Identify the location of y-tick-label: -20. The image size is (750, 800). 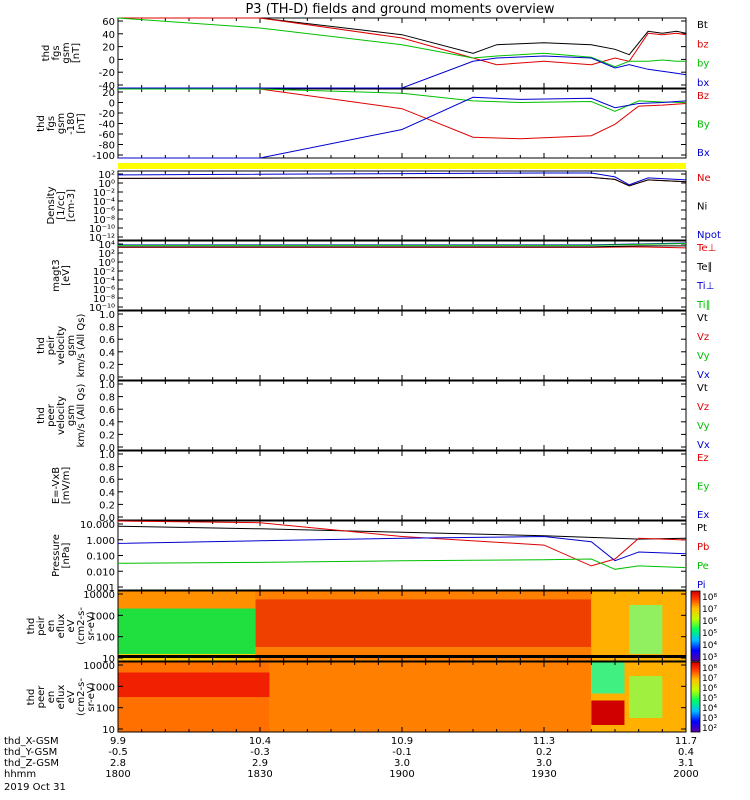
(107, 114).